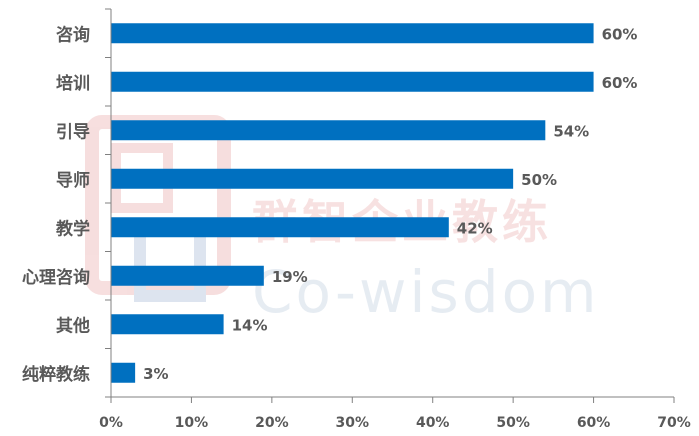  Describe the element at coordinates (594, 423) in the screenshot. I see `x-tick-label-6: 60%` at that location.